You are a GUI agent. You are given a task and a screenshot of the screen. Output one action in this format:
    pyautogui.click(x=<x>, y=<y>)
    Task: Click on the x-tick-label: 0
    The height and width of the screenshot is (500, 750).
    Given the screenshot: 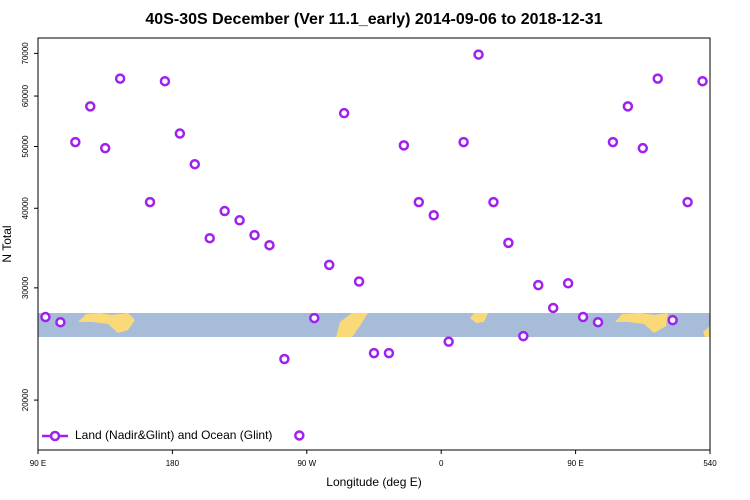 What is the action you would take?
    pyautogui.click(x=441, y=463)
    